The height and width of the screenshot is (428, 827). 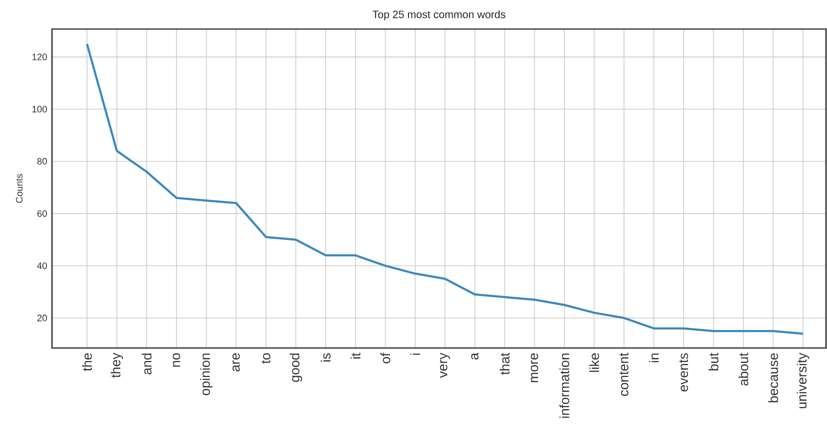 What do you see at coordinates (42, 266) in the screenshot?
I see `y-tick-label: 40` at bounding box center [42, 266].